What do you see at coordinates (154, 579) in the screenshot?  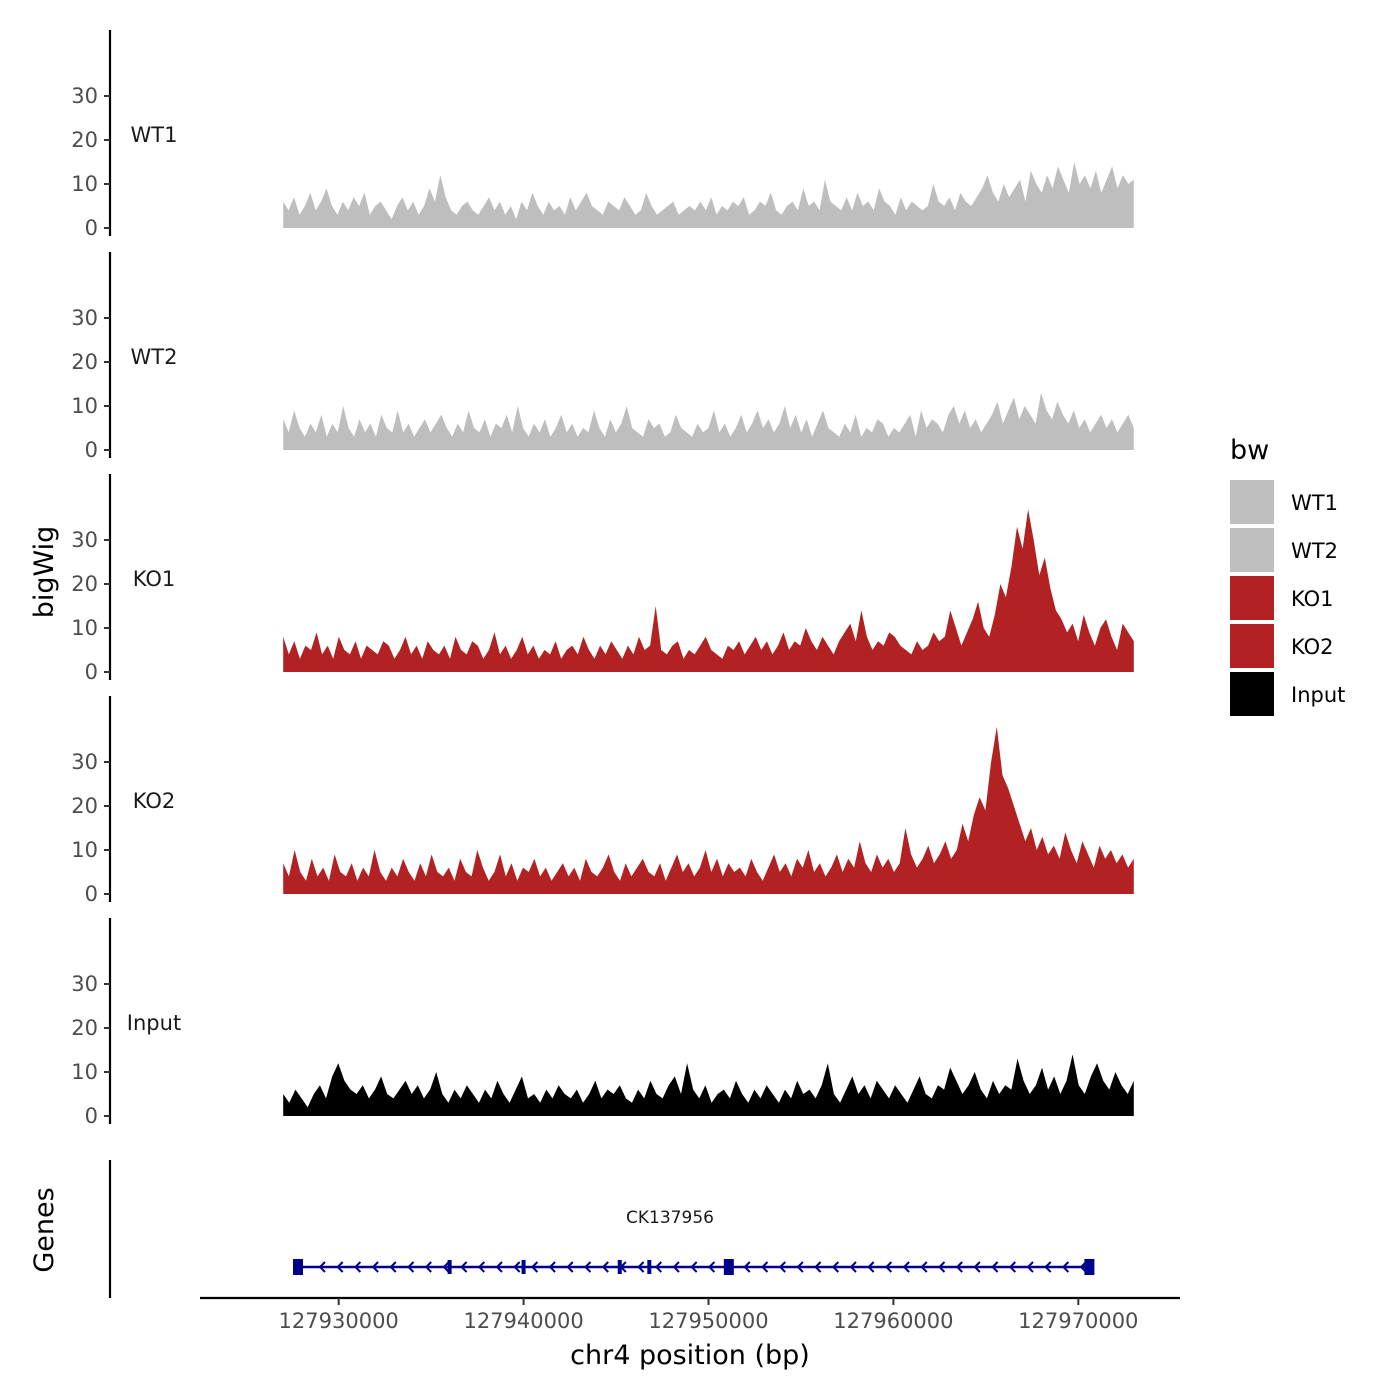 I see `track-label: KO1` at bounding box center [154, 579].